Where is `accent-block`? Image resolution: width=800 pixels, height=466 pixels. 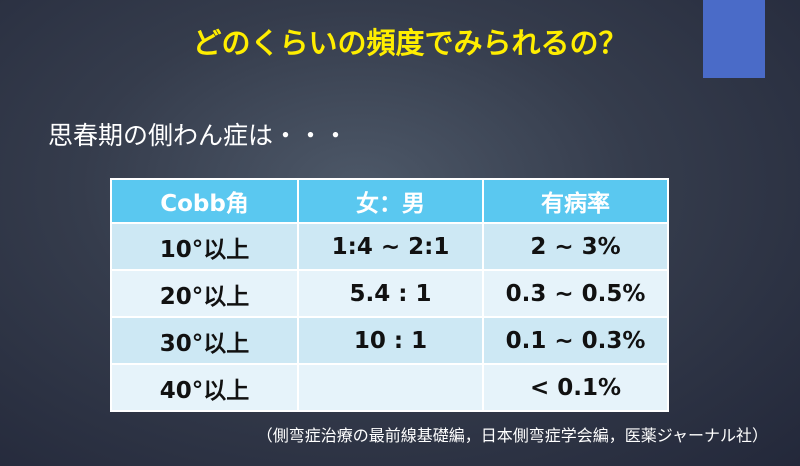 accent-block is located at coordinates (734, 39).